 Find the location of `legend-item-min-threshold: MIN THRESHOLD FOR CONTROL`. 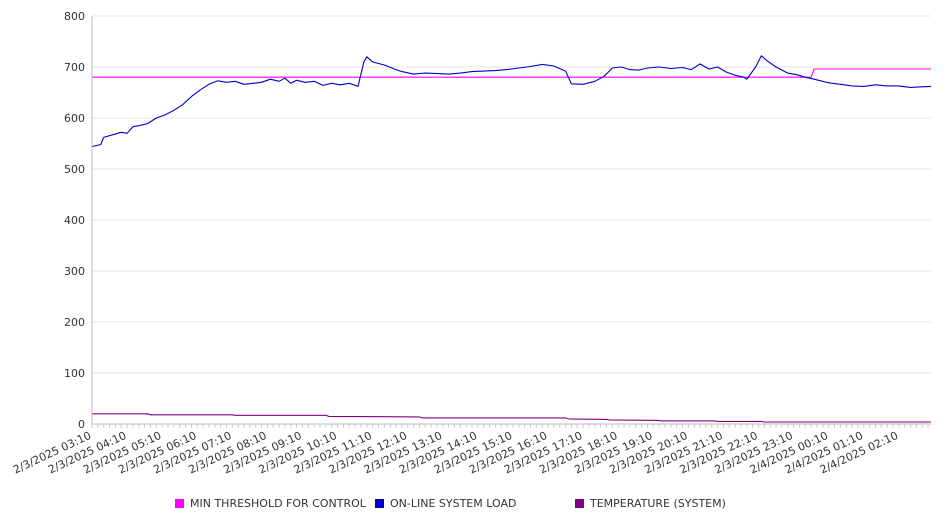

legend-item-min-threshold: MIN THRESHOLD FOR CONTROL is located at coordinates (270, 503).